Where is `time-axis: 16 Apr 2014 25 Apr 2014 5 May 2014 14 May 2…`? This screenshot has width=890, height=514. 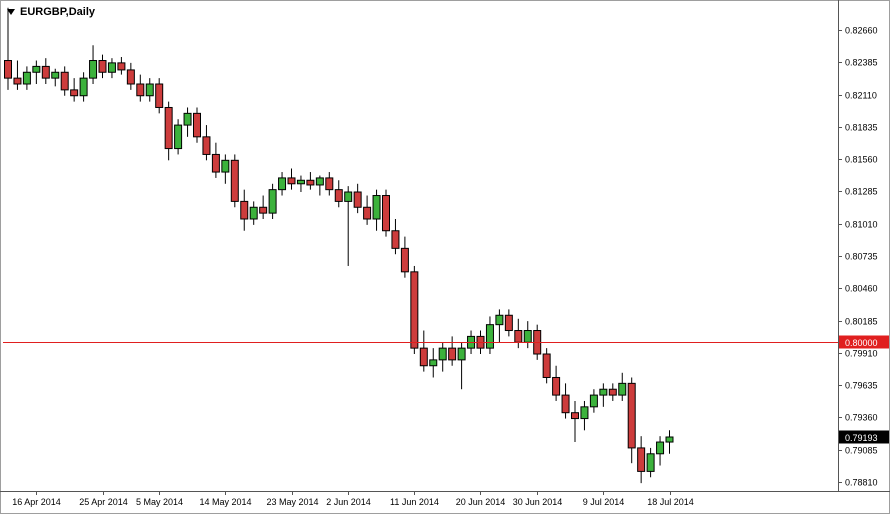
time-axis: 16 Apr 2014 25 Apr 2014 5 May 2014 14 May 2… is located at coordinates (353, 499).